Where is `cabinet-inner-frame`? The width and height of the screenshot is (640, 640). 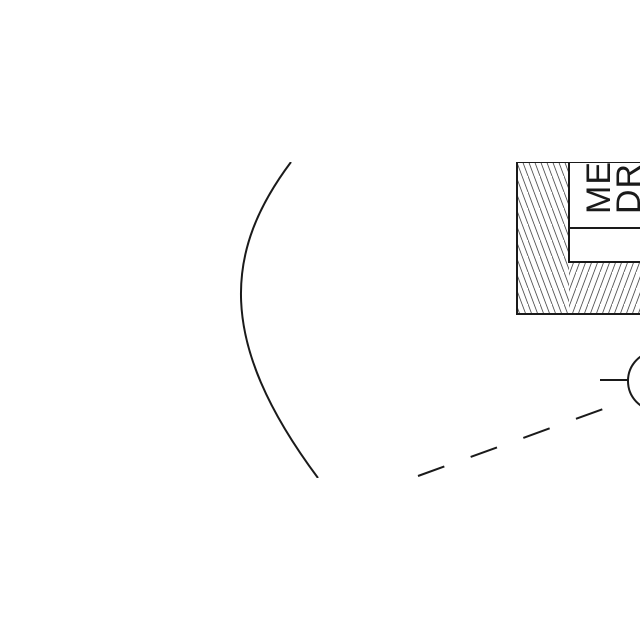 cabinet-inner-frame is located at coordinates (604, 212).